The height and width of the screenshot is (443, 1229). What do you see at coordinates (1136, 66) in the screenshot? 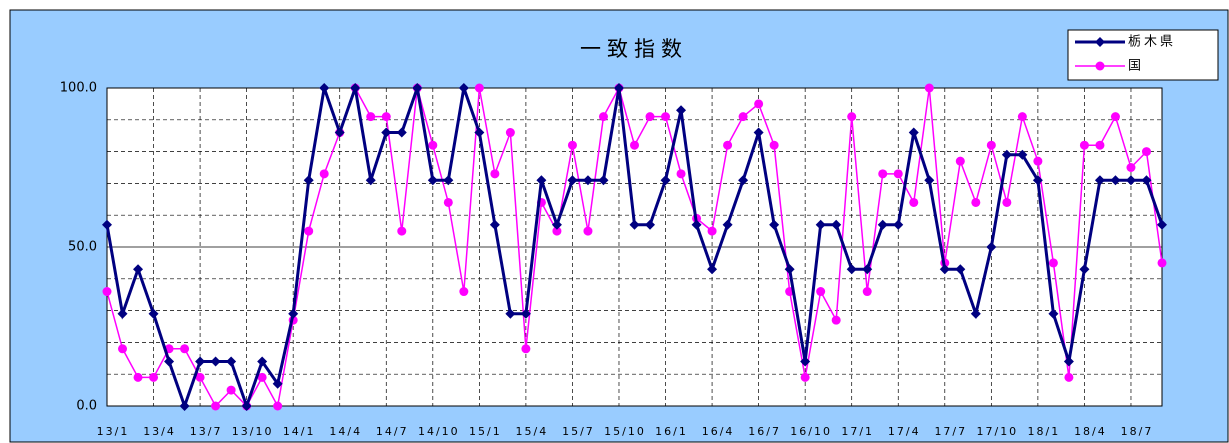
I see `legend-label: 国` at bounding box center [1136, 66].